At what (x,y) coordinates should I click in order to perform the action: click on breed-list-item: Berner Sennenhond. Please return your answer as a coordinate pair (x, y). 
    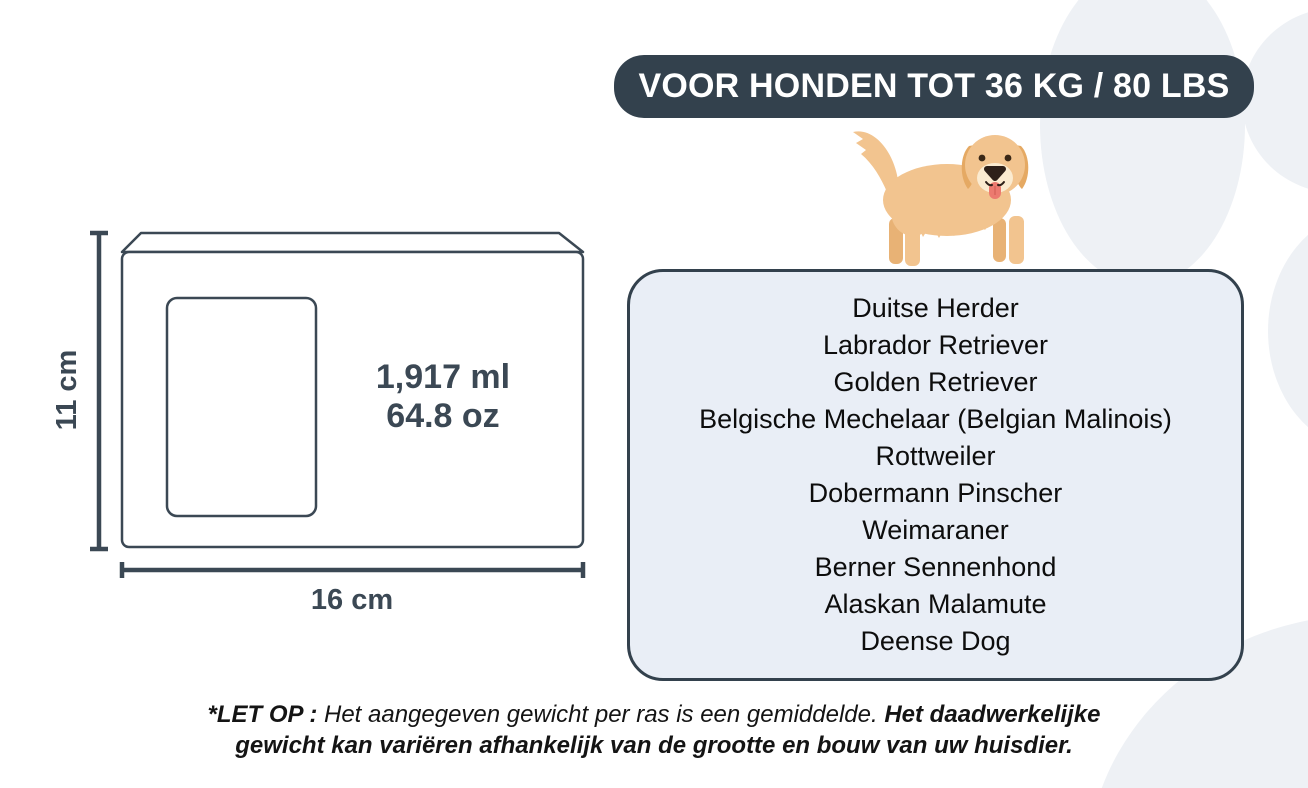
    Looking at the image, I should click on (935, 567).